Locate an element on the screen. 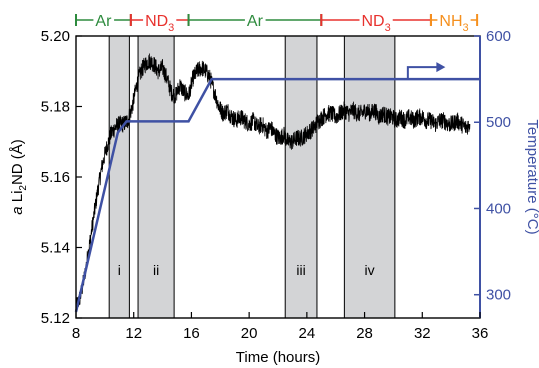  x-tick-label: 12 is located at coordinates (133, 333).